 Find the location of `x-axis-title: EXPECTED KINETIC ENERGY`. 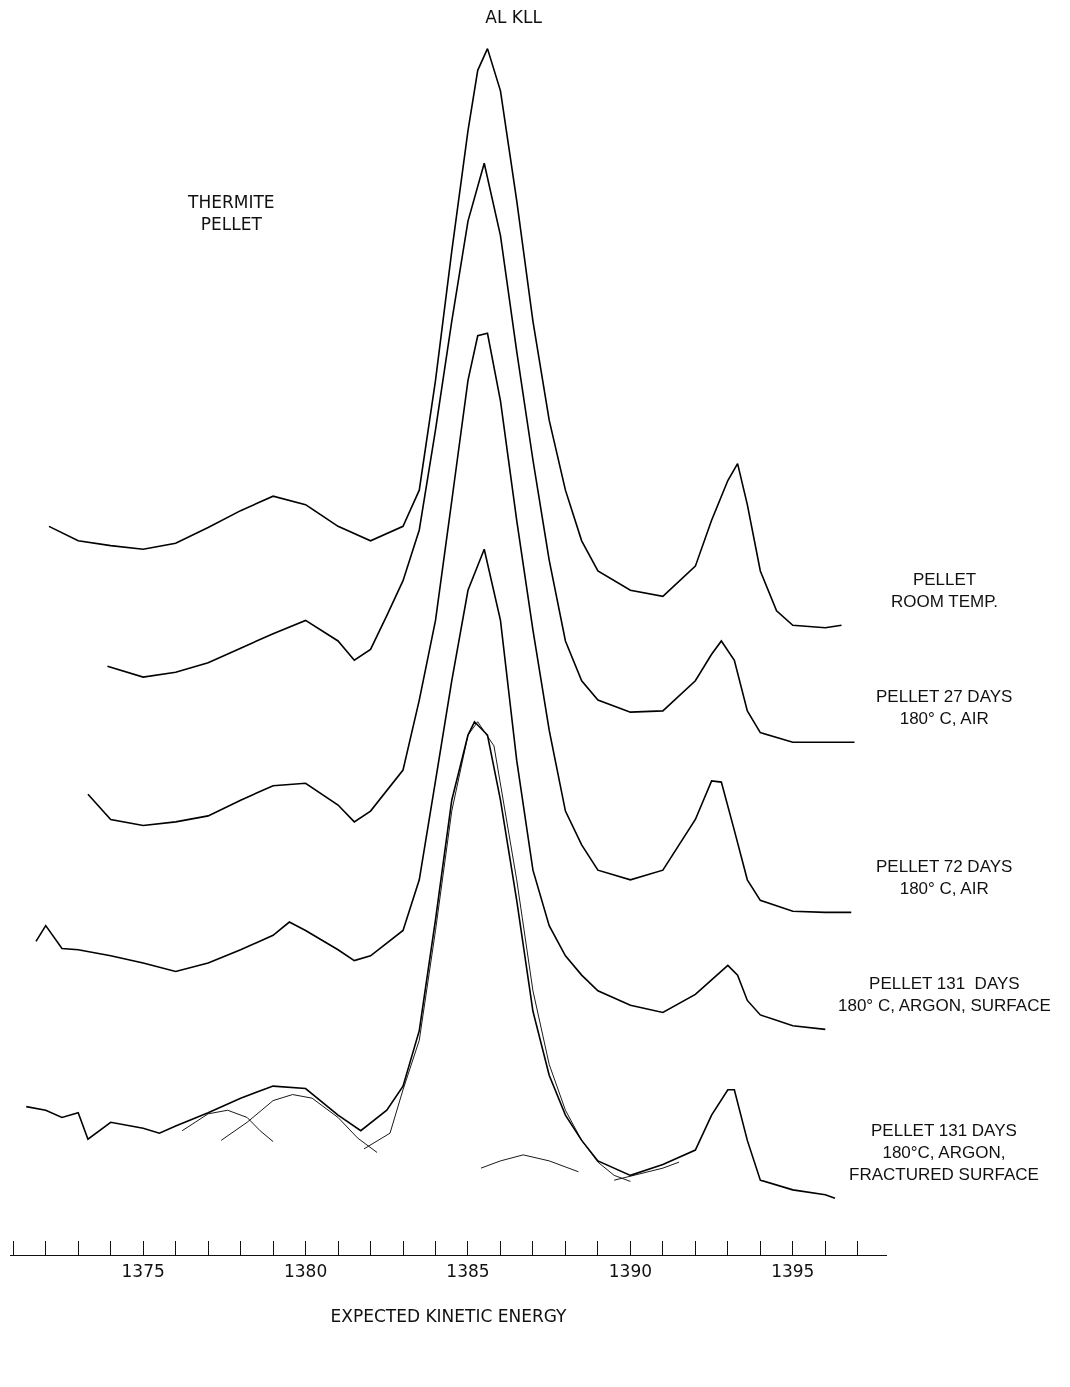

x-axis-title: EXPECTED KINETIC ENERGY is located at coordinates (449, 1315).